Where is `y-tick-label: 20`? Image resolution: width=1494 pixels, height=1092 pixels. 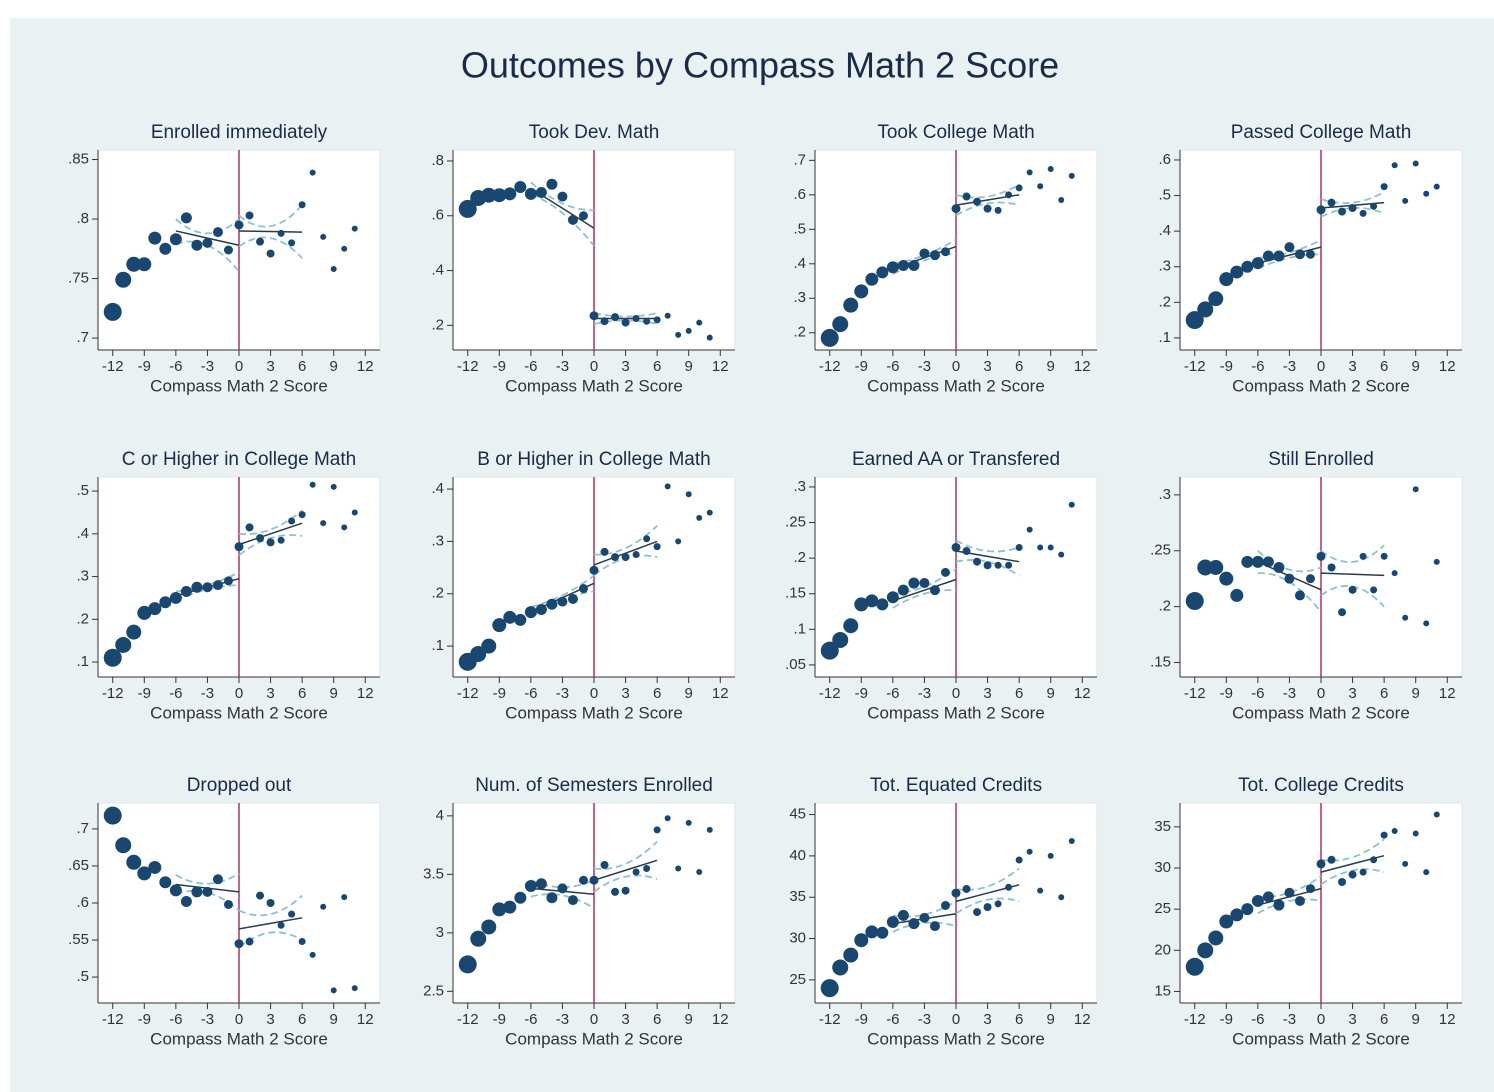
y-tick-label: 20 is located at coordinates (1162, 949).